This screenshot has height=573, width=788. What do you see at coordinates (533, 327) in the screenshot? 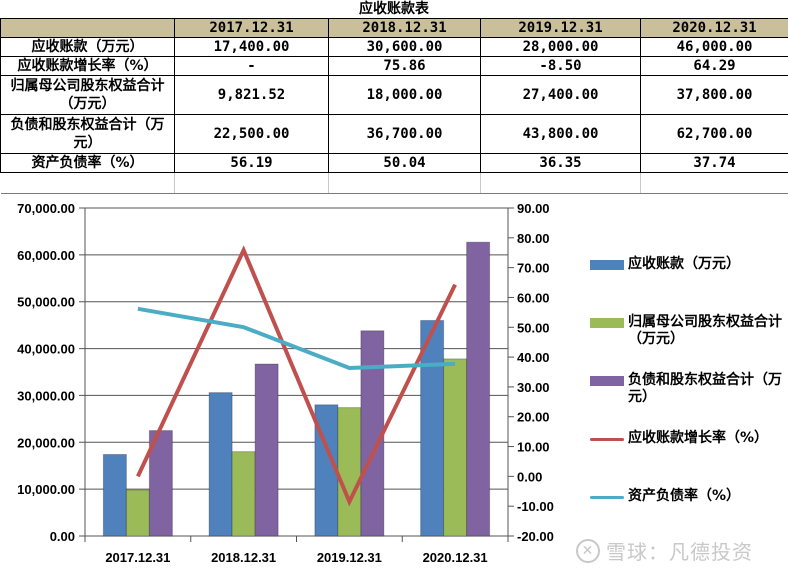
I see `right-axis-tick-label: 50.00` at bounding box center [533, 327].